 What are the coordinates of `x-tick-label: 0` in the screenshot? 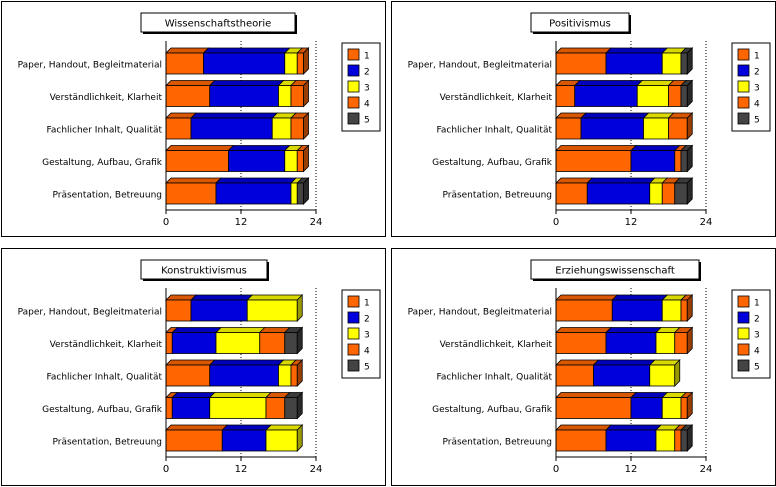 It's located at (166, 469).